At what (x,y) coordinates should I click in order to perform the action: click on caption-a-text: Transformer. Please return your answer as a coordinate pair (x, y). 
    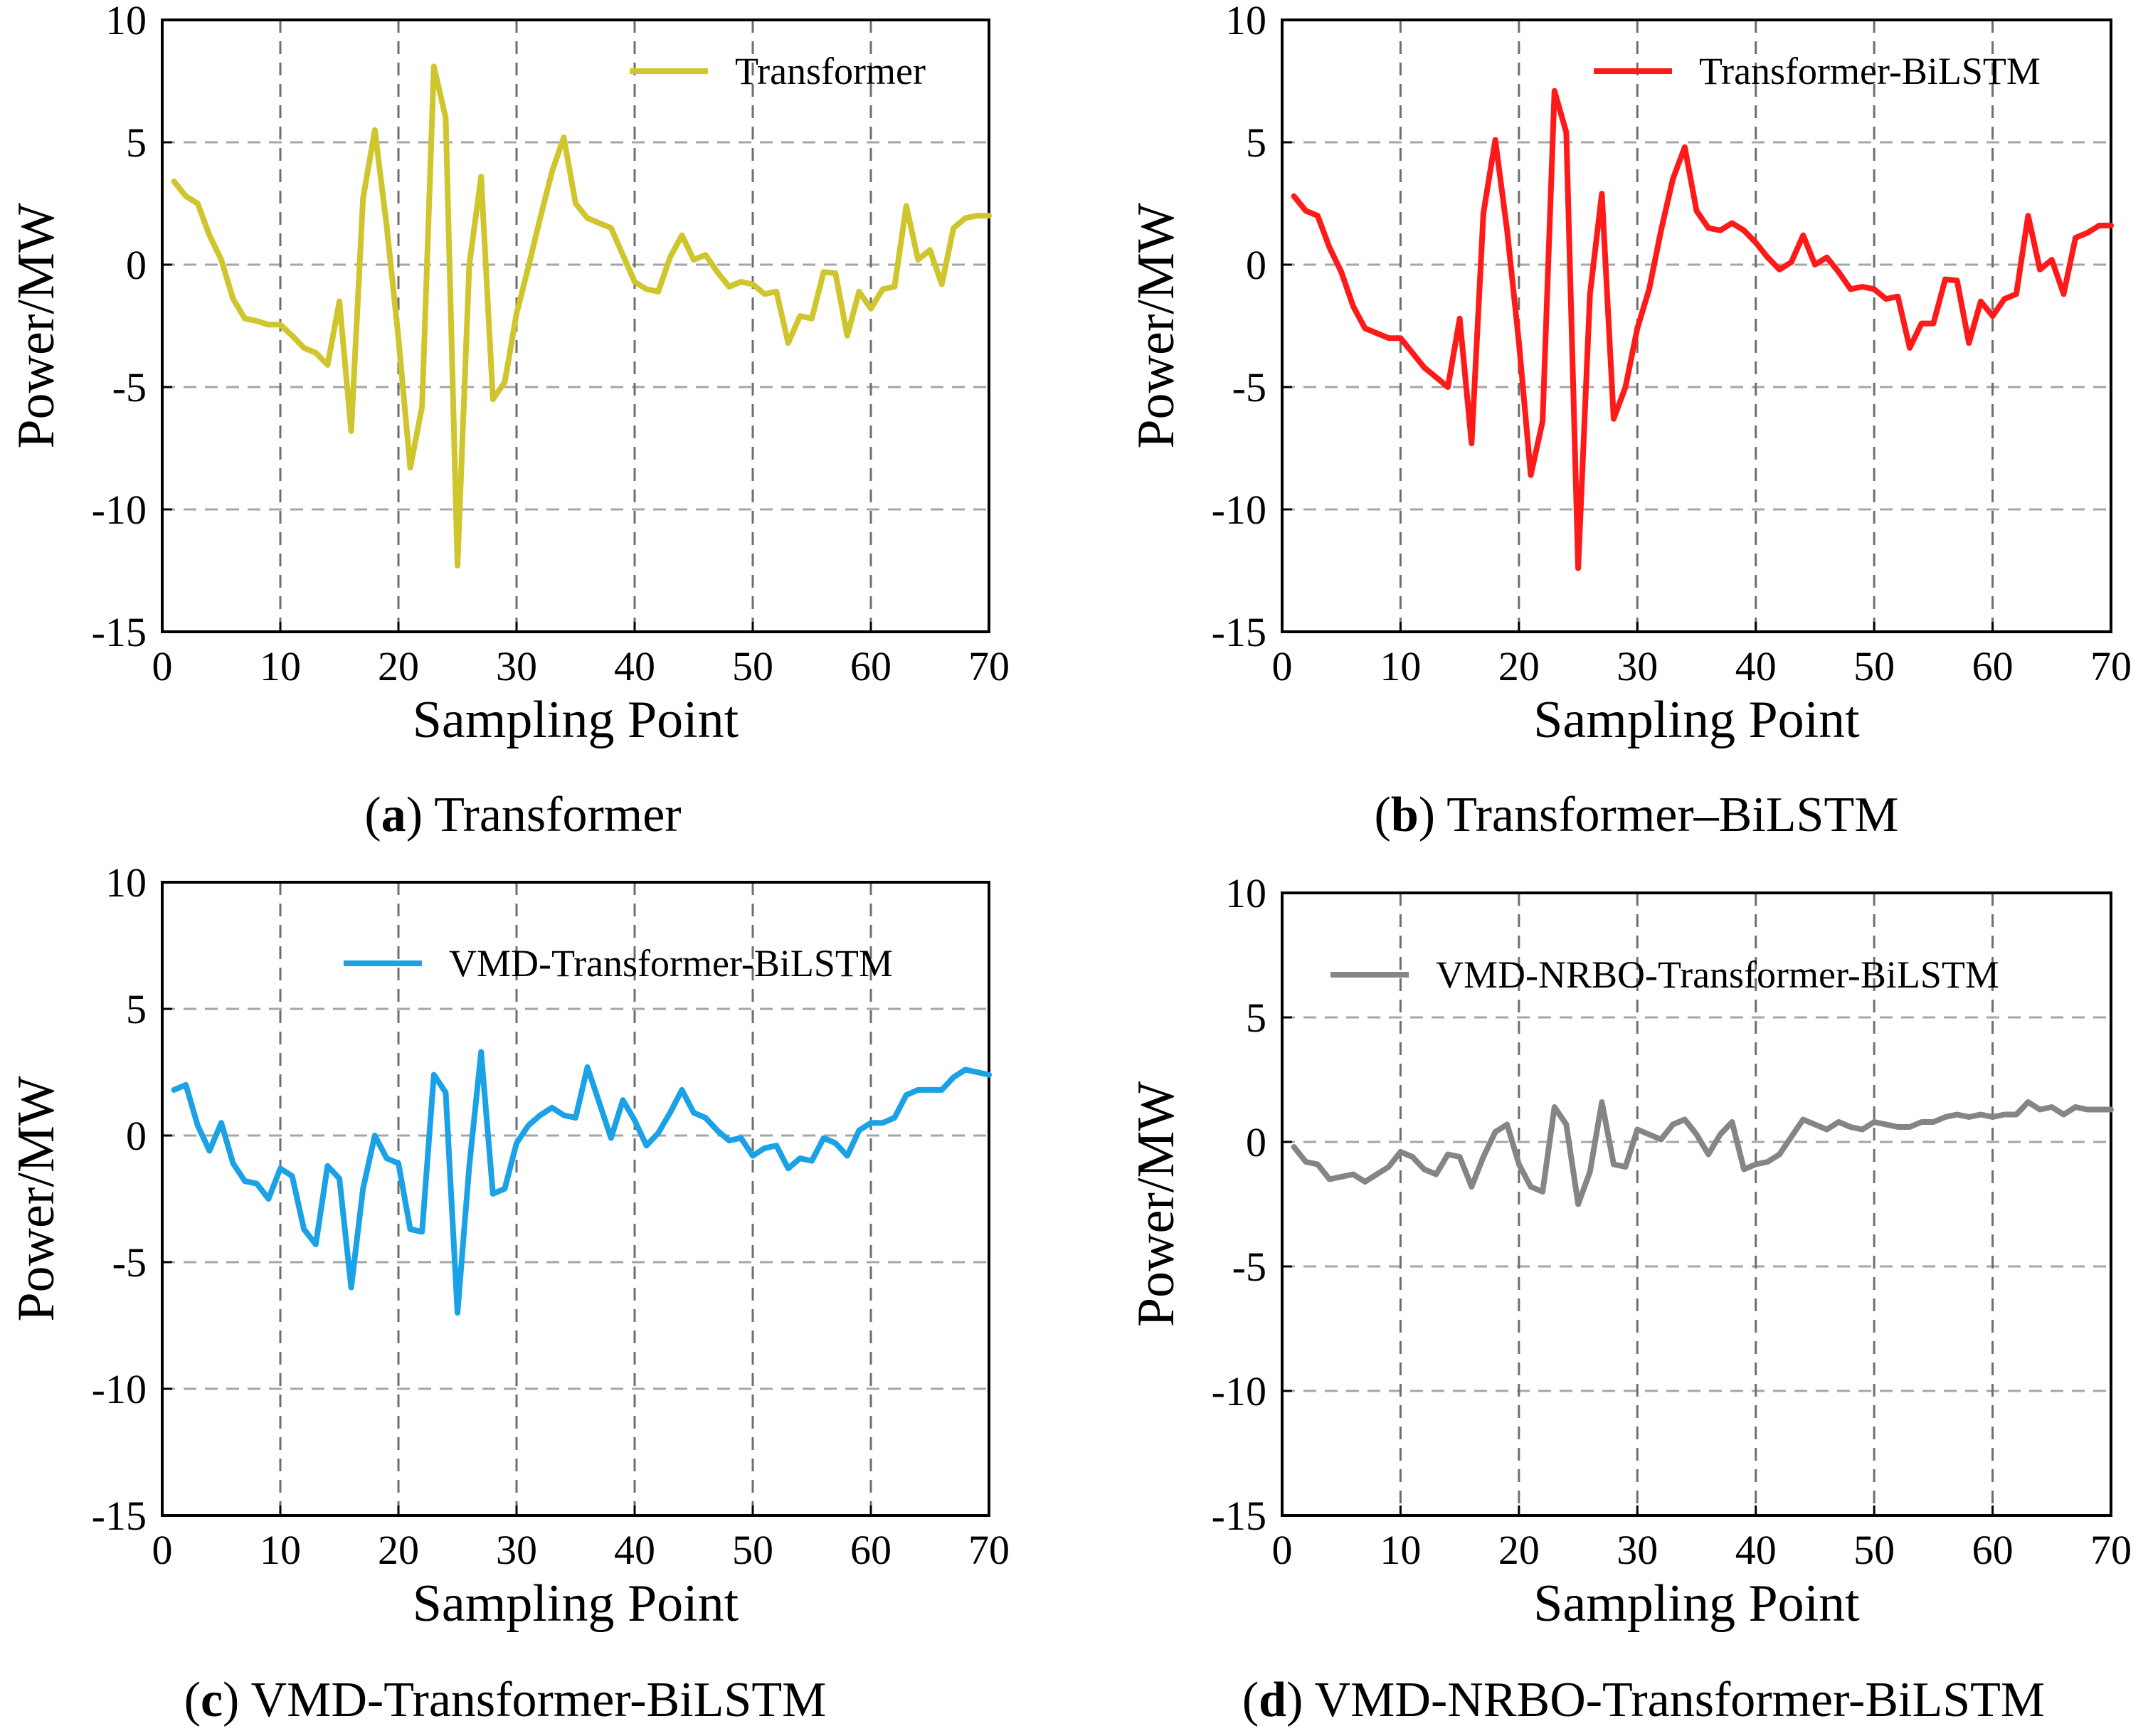
    Looking at the image, I should click on (557, 815).